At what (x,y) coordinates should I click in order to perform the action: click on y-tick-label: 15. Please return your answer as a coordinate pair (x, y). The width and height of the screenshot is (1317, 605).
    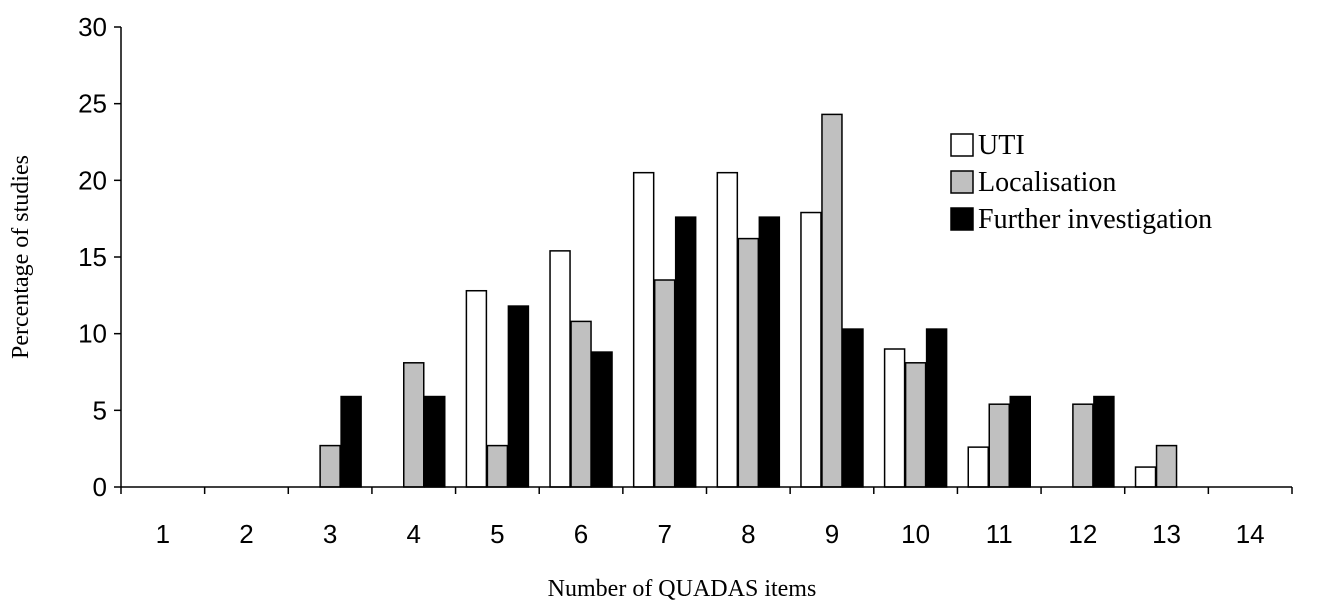
    Looking at the image, I should click on (92, 257).